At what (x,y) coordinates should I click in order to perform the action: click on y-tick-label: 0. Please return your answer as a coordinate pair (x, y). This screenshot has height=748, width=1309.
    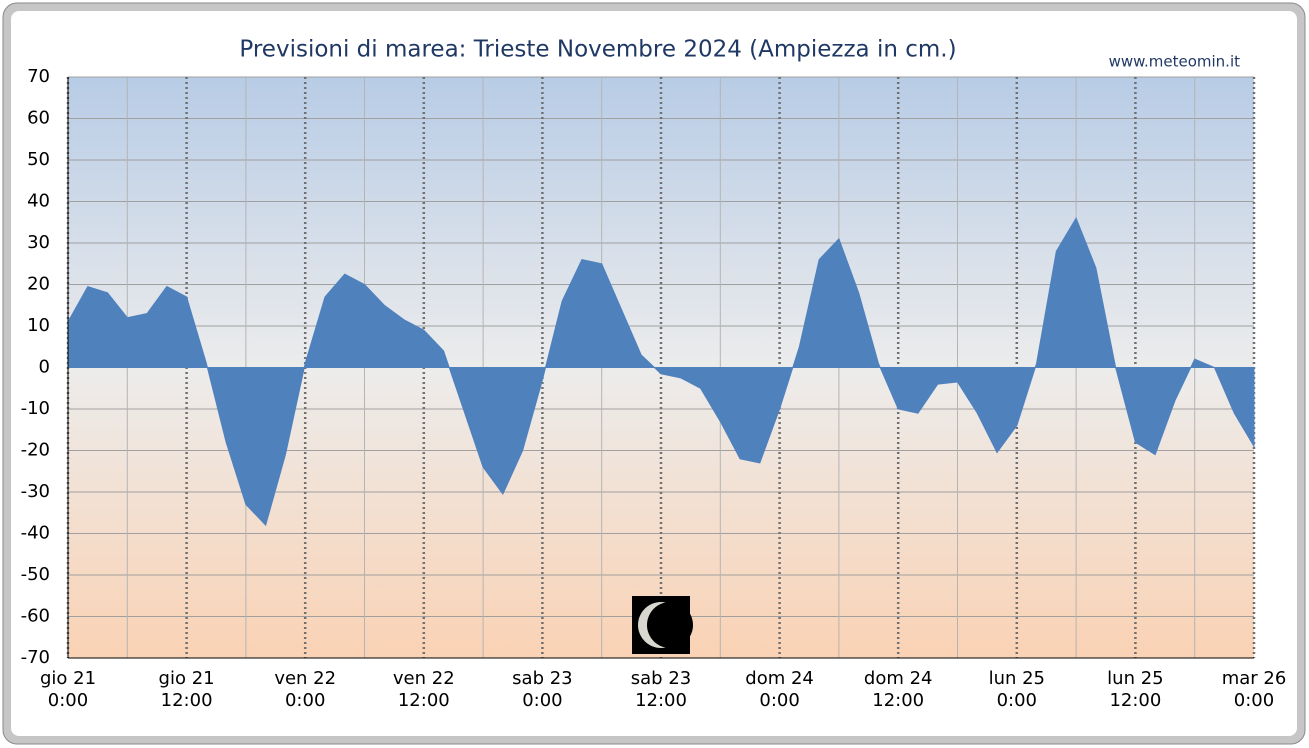
    Looking at the image, I should click on (44, 367).